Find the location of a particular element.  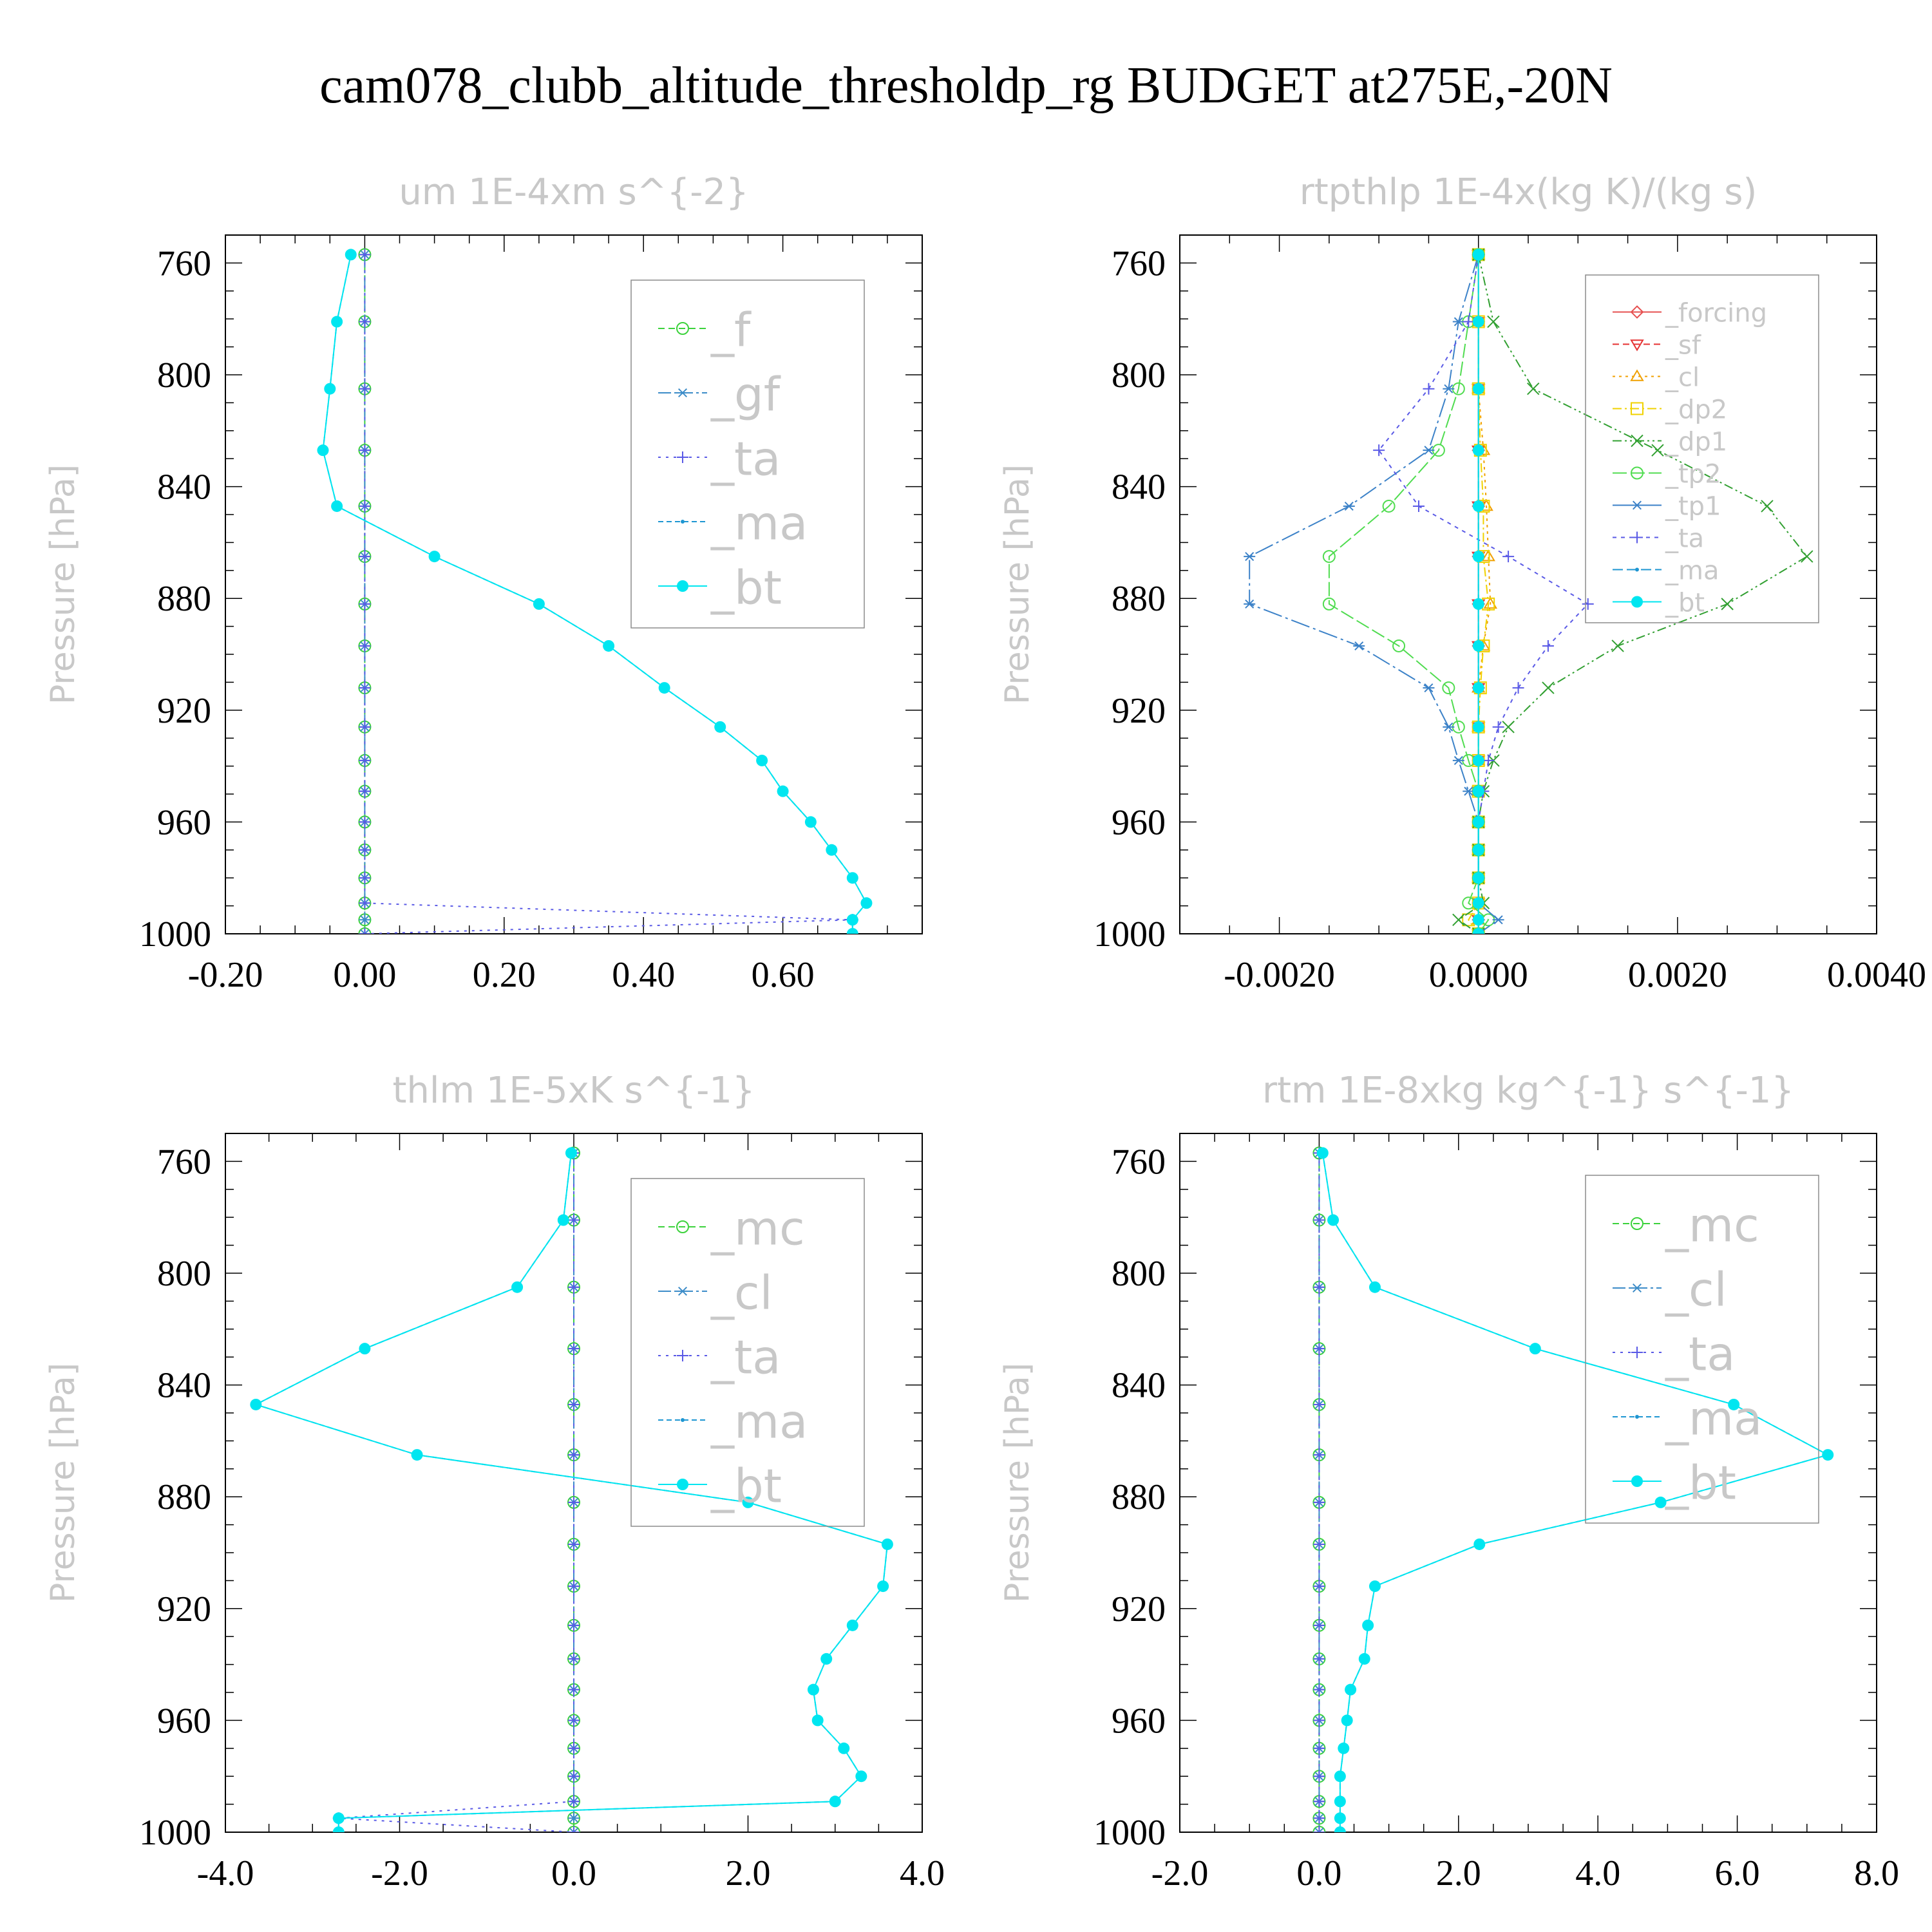

thlm-series_bt is located at coordinates (571, 1490).